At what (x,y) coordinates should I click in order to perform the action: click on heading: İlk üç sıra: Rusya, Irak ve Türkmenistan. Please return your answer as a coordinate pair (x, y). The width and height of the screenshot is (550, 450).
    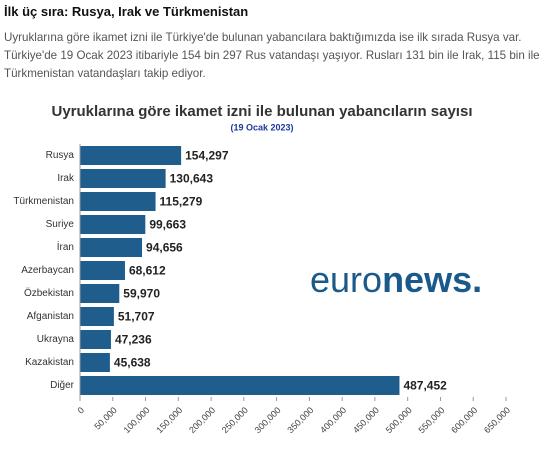
    Looking at the image, I should click on (126, 11).